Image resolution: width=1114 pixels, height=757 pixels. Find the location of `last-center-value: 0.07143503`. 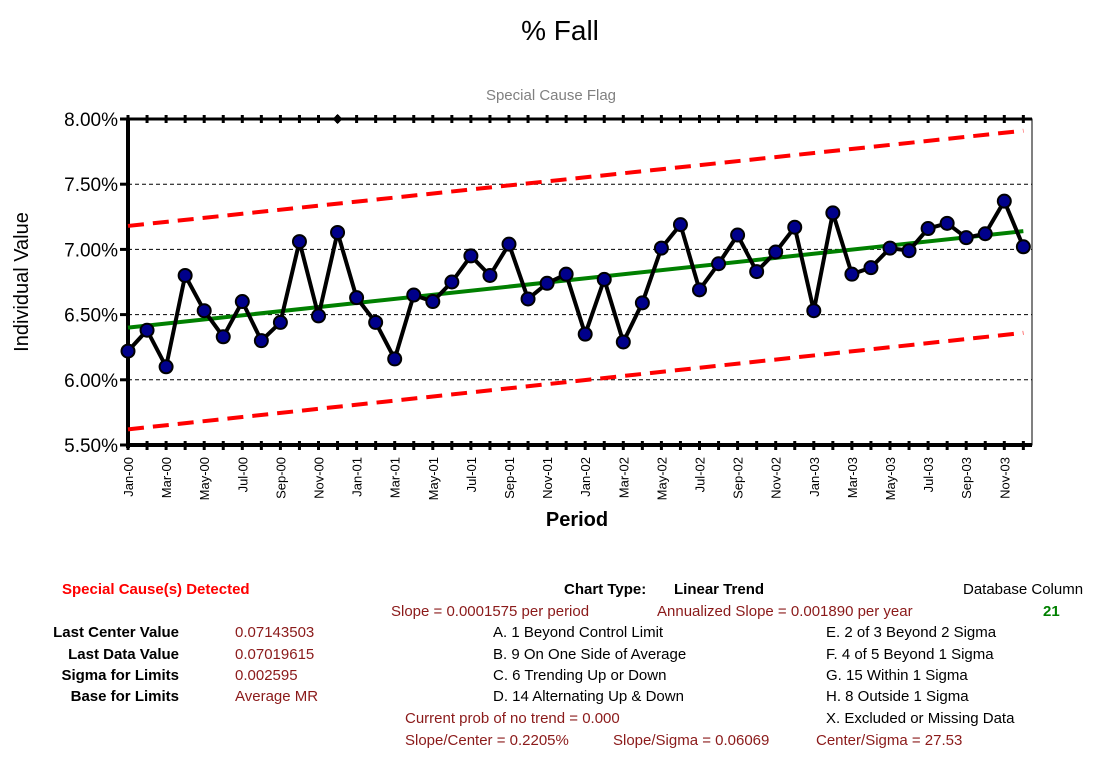

last-center-value: 0.07143503 is located at coordinates (275, 632).